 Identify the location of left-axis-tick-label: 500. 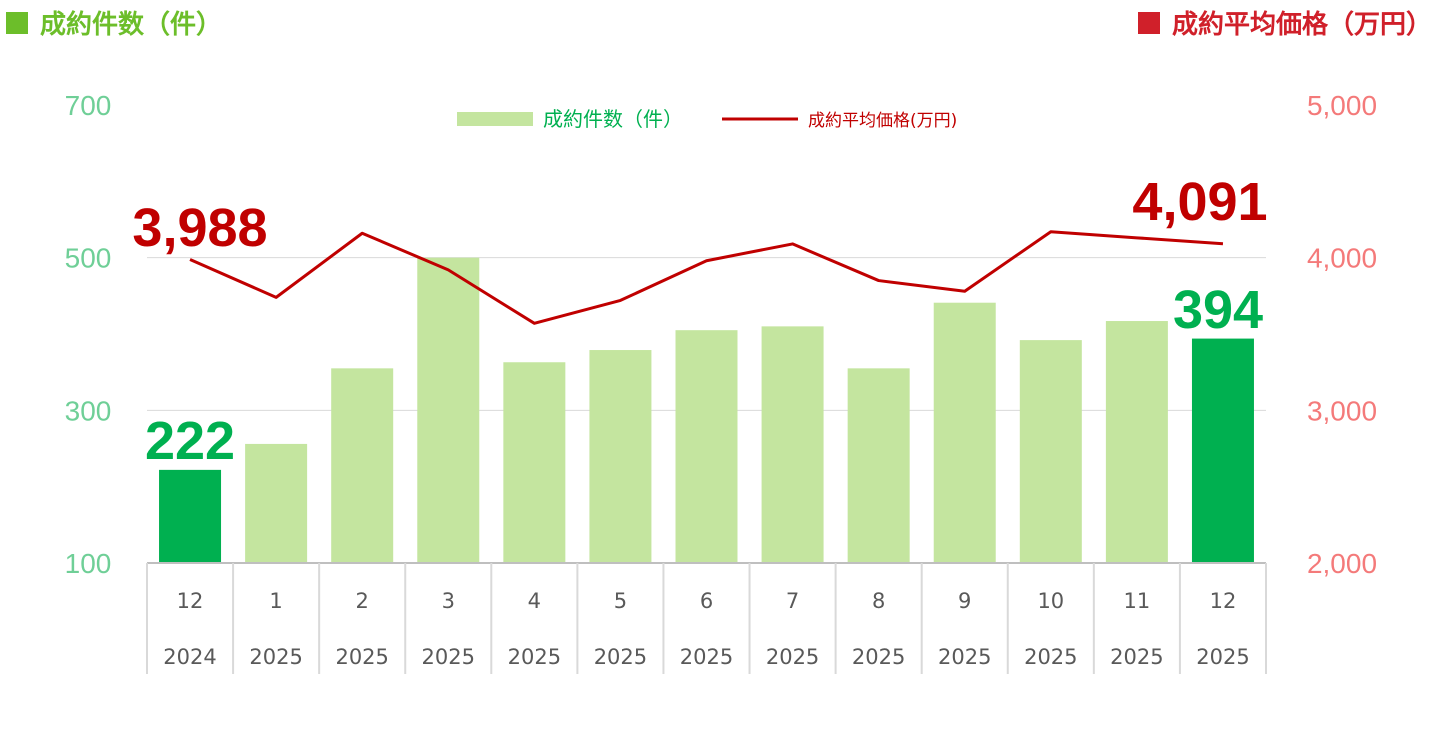
(88, 258).